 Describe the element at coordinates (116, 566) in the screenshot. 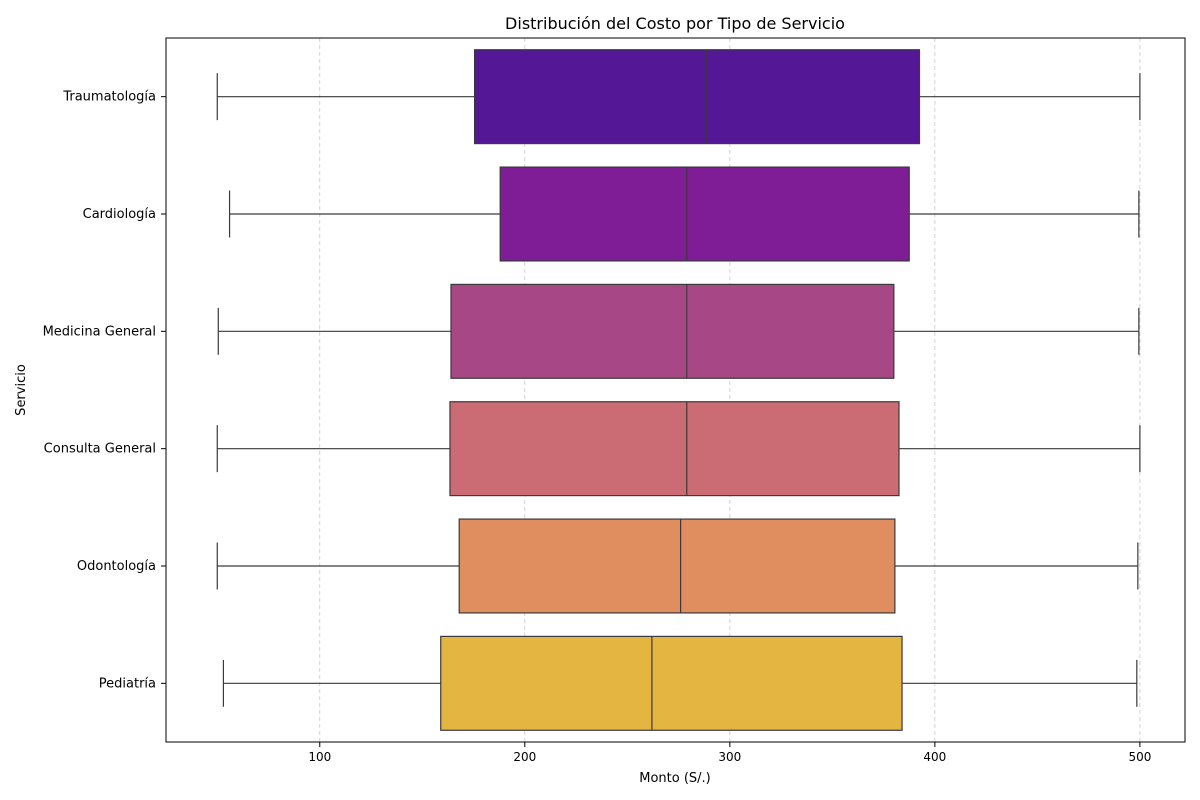

I see `y-tick-label: Odontología` at that location.